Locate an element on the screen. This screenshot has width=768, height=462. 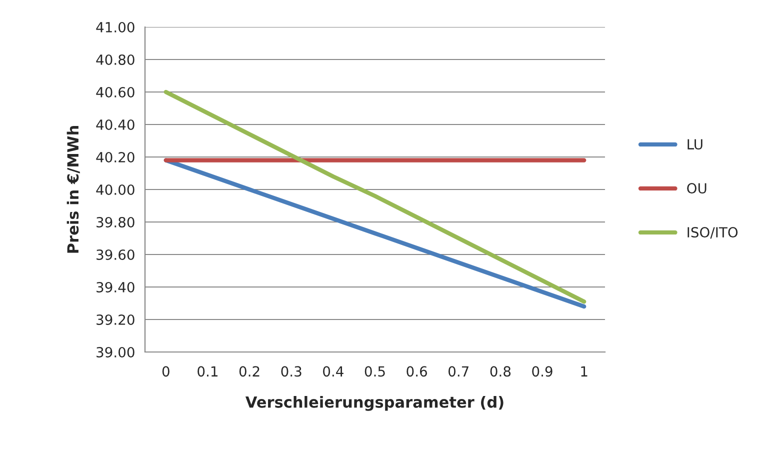
x-tick-label: 0.9 is located at coordinates (542, 371).